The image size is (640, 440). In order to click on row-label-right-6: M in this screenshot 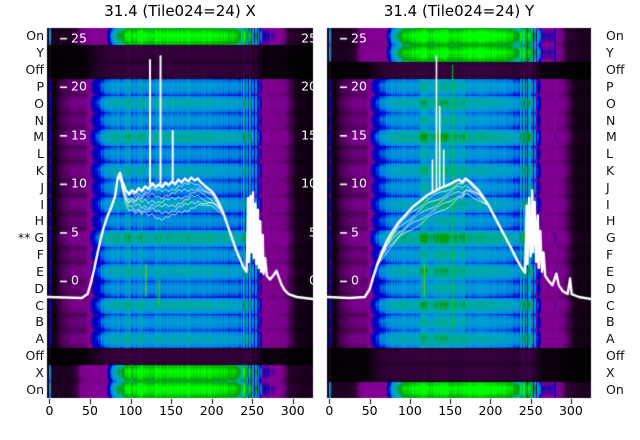, I will do `click(611, 137)`.